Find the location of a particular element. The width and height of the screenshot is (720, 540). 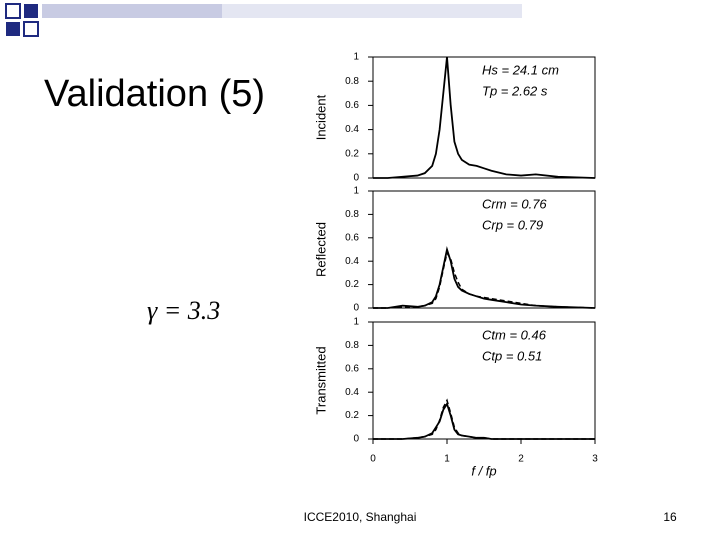

page-number: 16 is located at coordinates (670, 517).